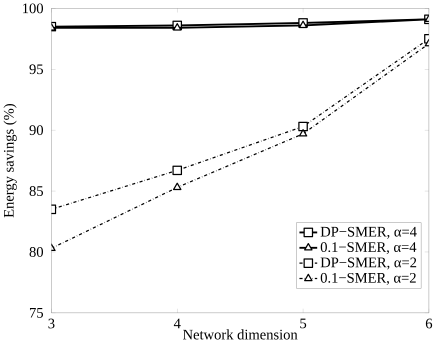  I want to click on x-axis-title: Network dimension, so click(240, 334).